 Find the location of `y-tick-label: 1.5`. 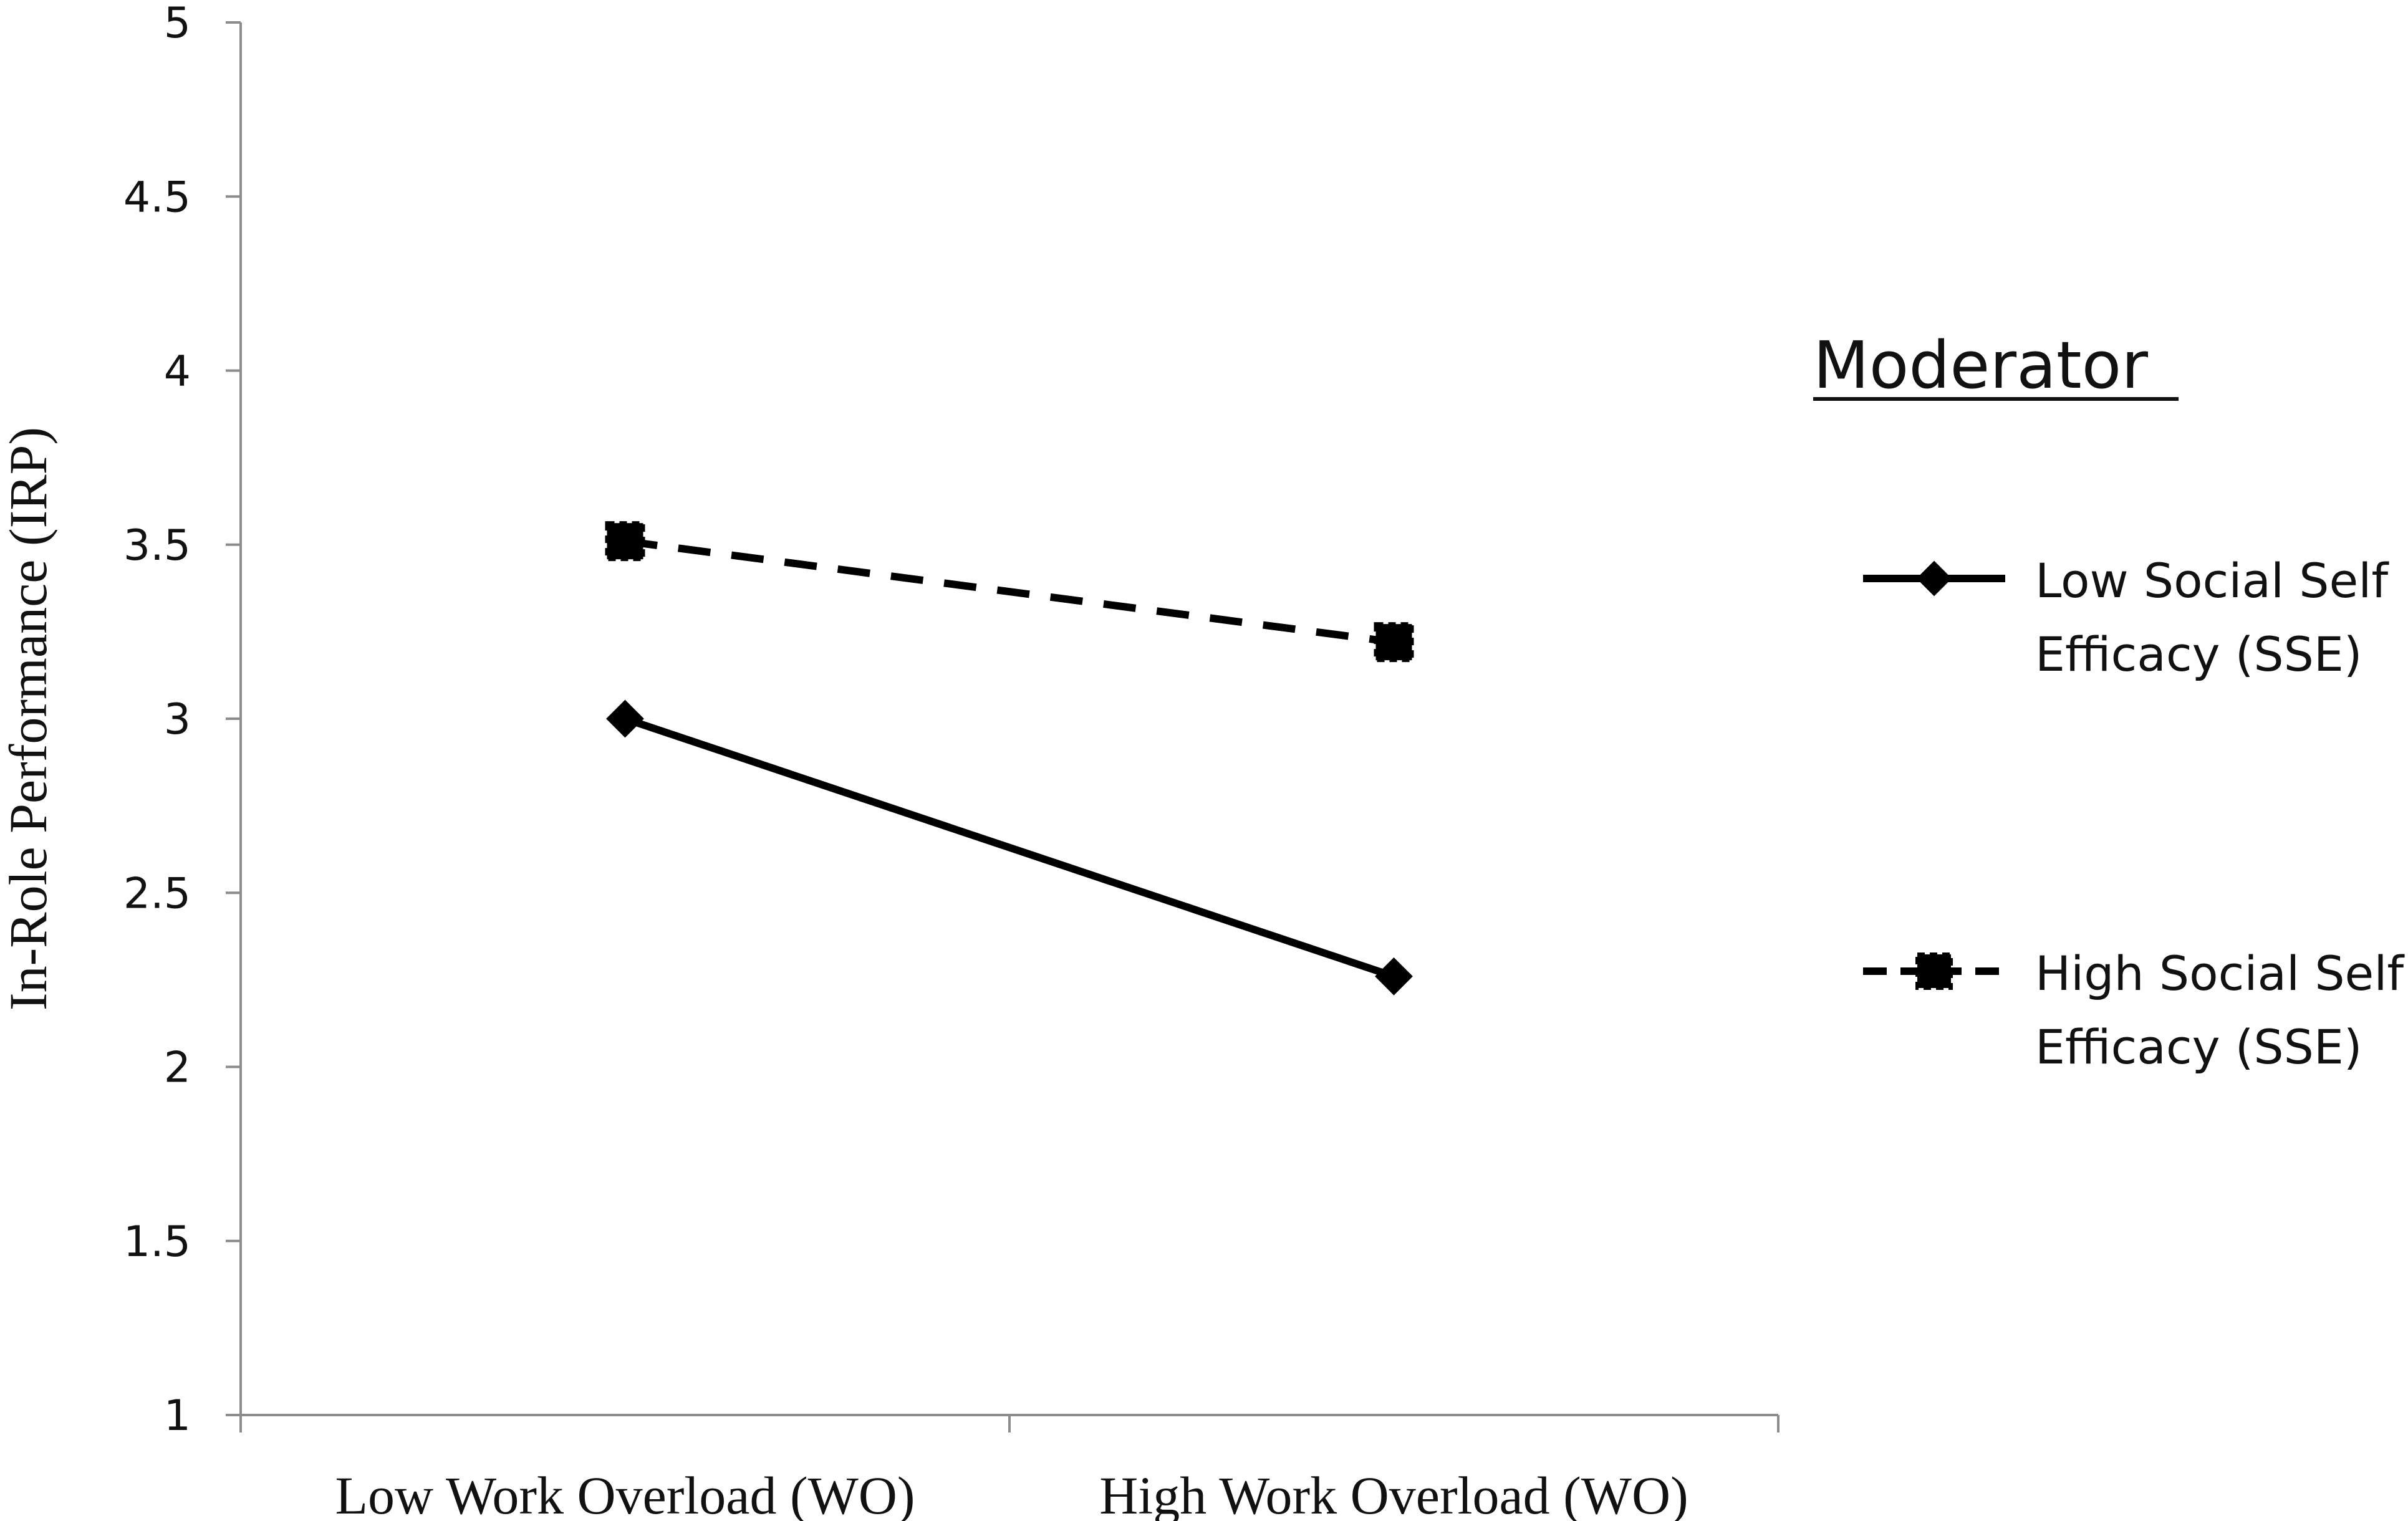

y-tick-label: 1.5 is located at coordinates (157, 1242).